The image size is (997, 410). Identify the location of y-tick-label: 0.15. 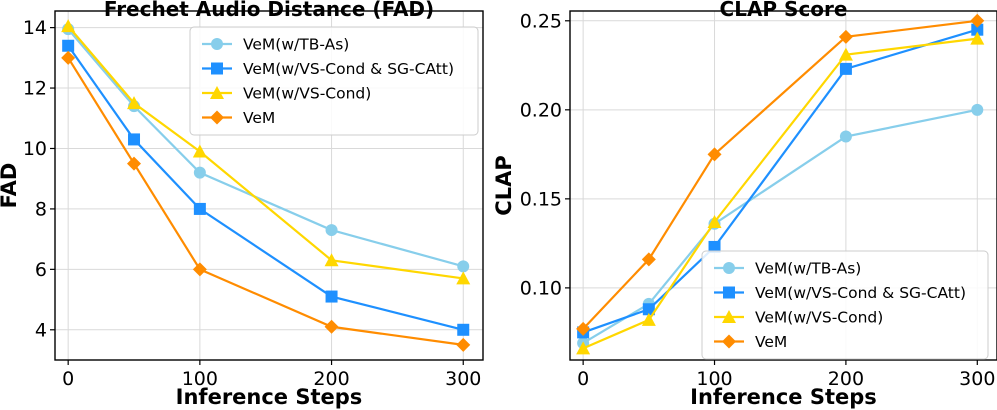
(541, 199).